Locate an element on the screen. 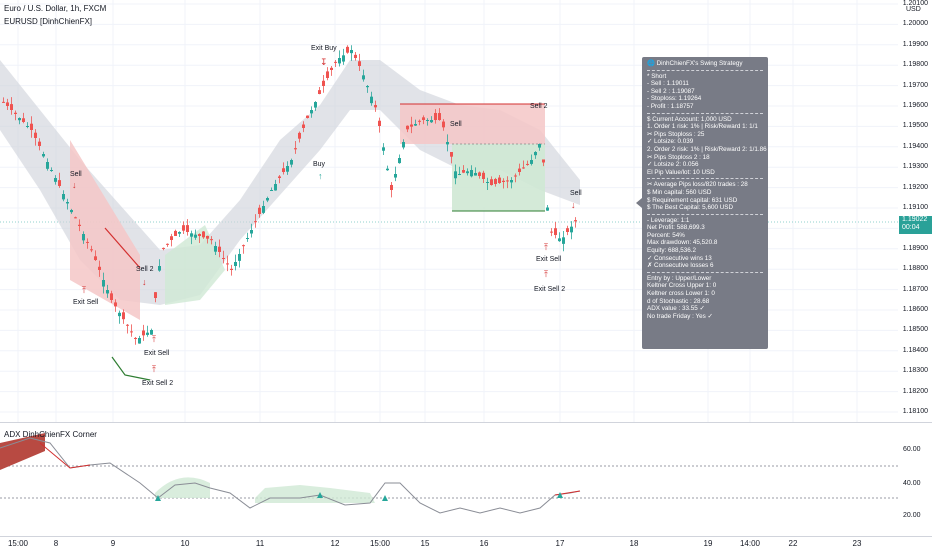 The width and height of the screenshot is (932, 550). strategy-line: ✗ Consecutive losses 6 is located at coordinates (680, 266).